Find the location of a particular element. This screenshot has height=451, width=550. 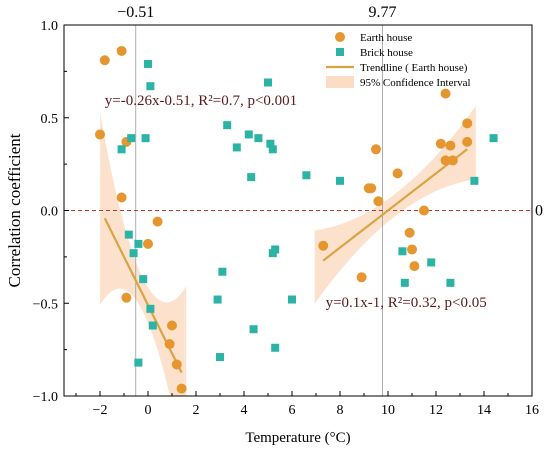

legend-item: Brick house is located at coordinates (374, 53).